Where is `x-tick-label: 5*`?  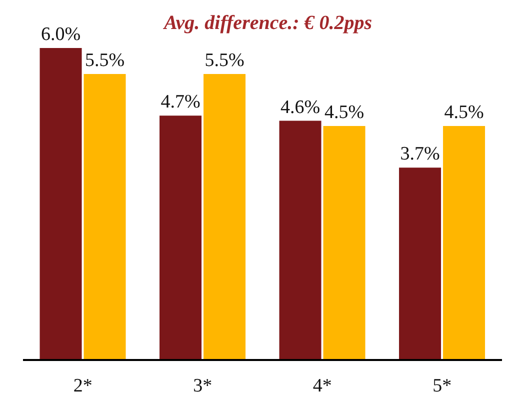
x-tick-label: 5* is located at coordinates (442, 385).